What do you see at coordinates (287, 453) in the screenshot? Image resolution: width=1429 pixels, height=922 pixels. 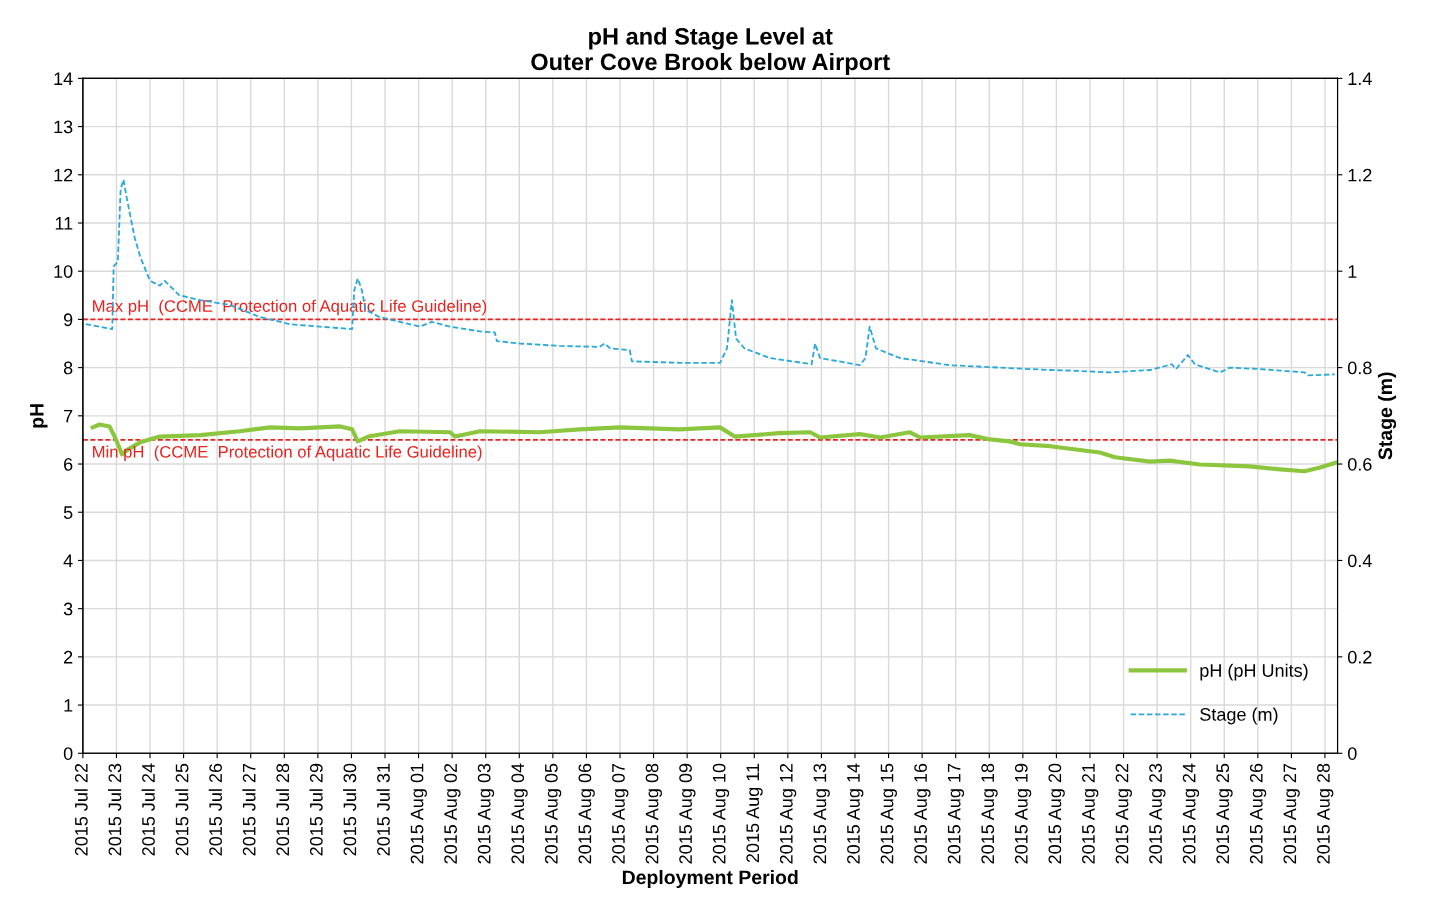 I see `ref-line-label: Min pH (CCME Protection of Aquatic Life Guideline)` at bounding box center [287, 453].